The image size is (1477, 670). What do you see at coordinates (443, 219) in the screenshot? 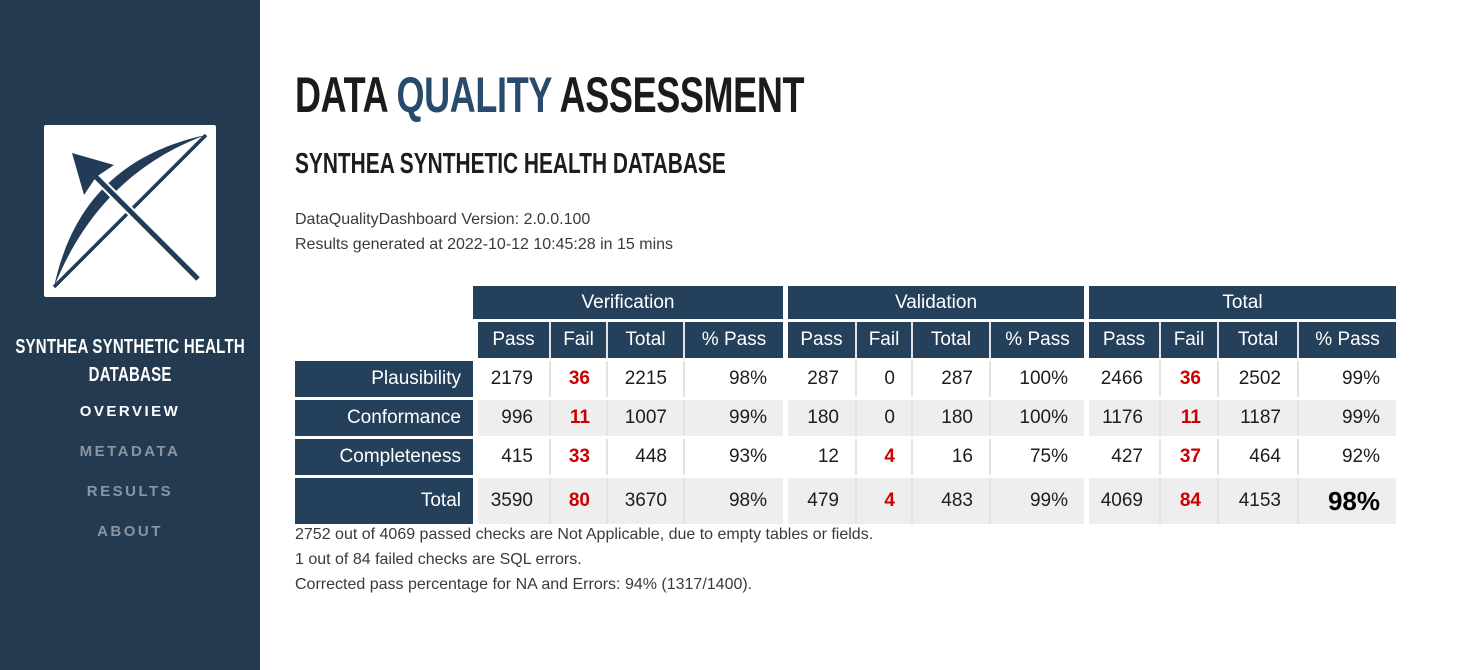
I see `version-line: DataQualityDashboard Version: 2.0.0.100` at bounding box center [443, 219].